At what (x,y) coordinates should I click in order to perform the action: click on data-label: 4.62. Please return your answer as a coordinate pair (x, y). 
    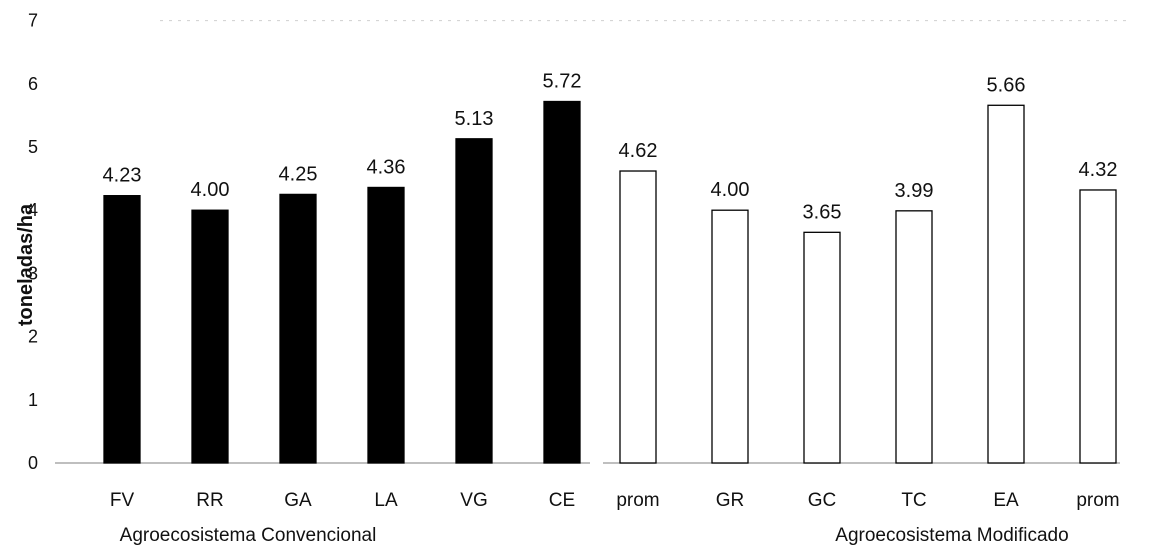
    Looking at the image, I should click on (638, 151).